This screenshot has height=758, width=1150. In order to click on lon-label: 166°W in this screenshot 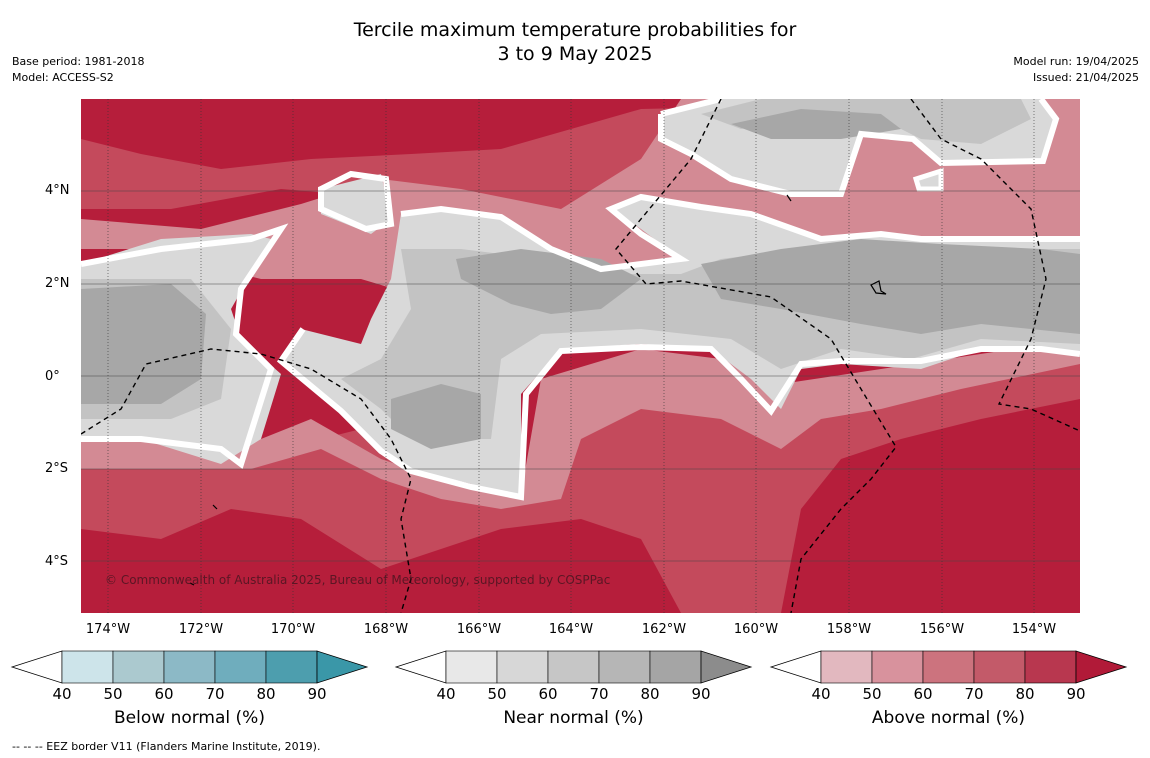, I will do `click(479, 629)`.